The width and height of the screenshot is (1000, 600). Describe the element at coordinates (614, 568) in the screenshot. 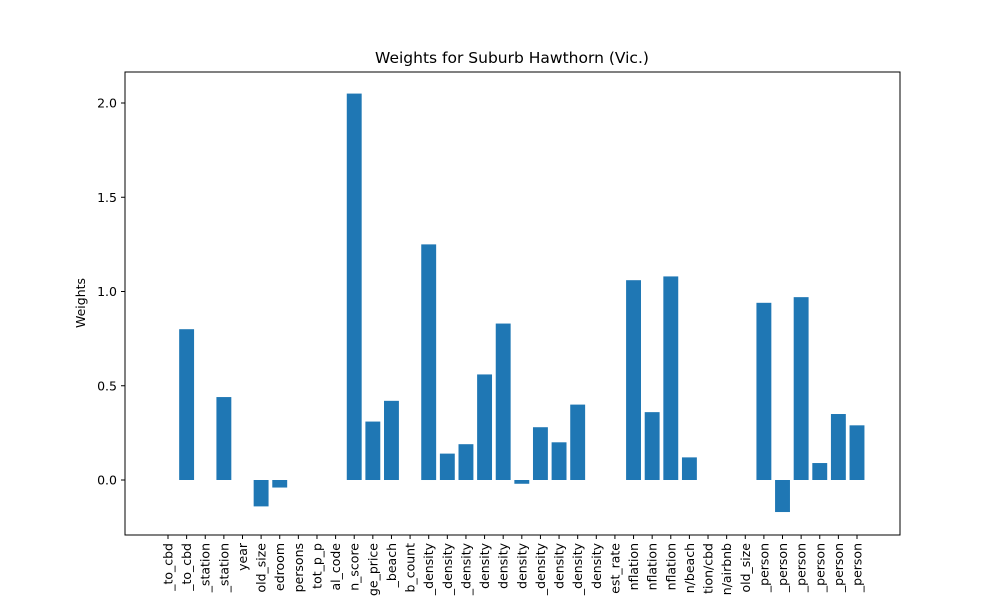

I see `x-tick-label: est_rate` at that location.